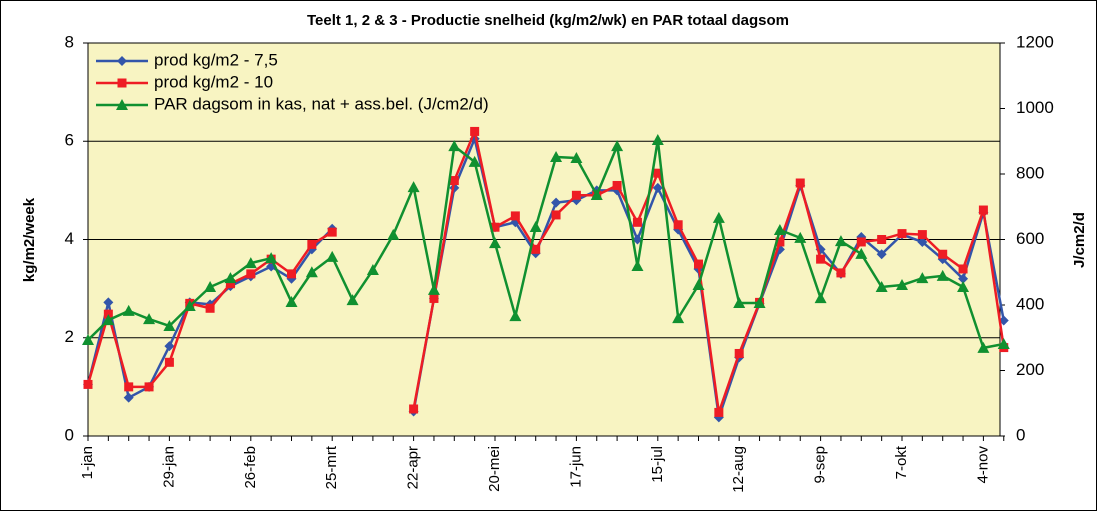  Describe the element at coordinates (1079, 240) in the screenshot. I see `y2-axis-label: J/cm2/d` at that location.